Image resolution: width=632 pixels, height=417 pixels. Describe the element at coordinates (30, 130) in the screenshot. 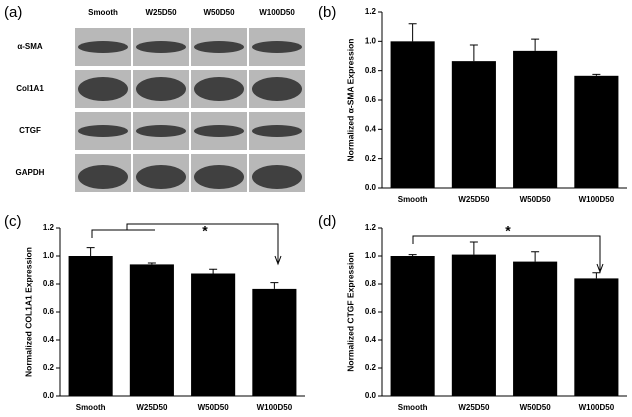

I see `row-label: CTGF` at that location.